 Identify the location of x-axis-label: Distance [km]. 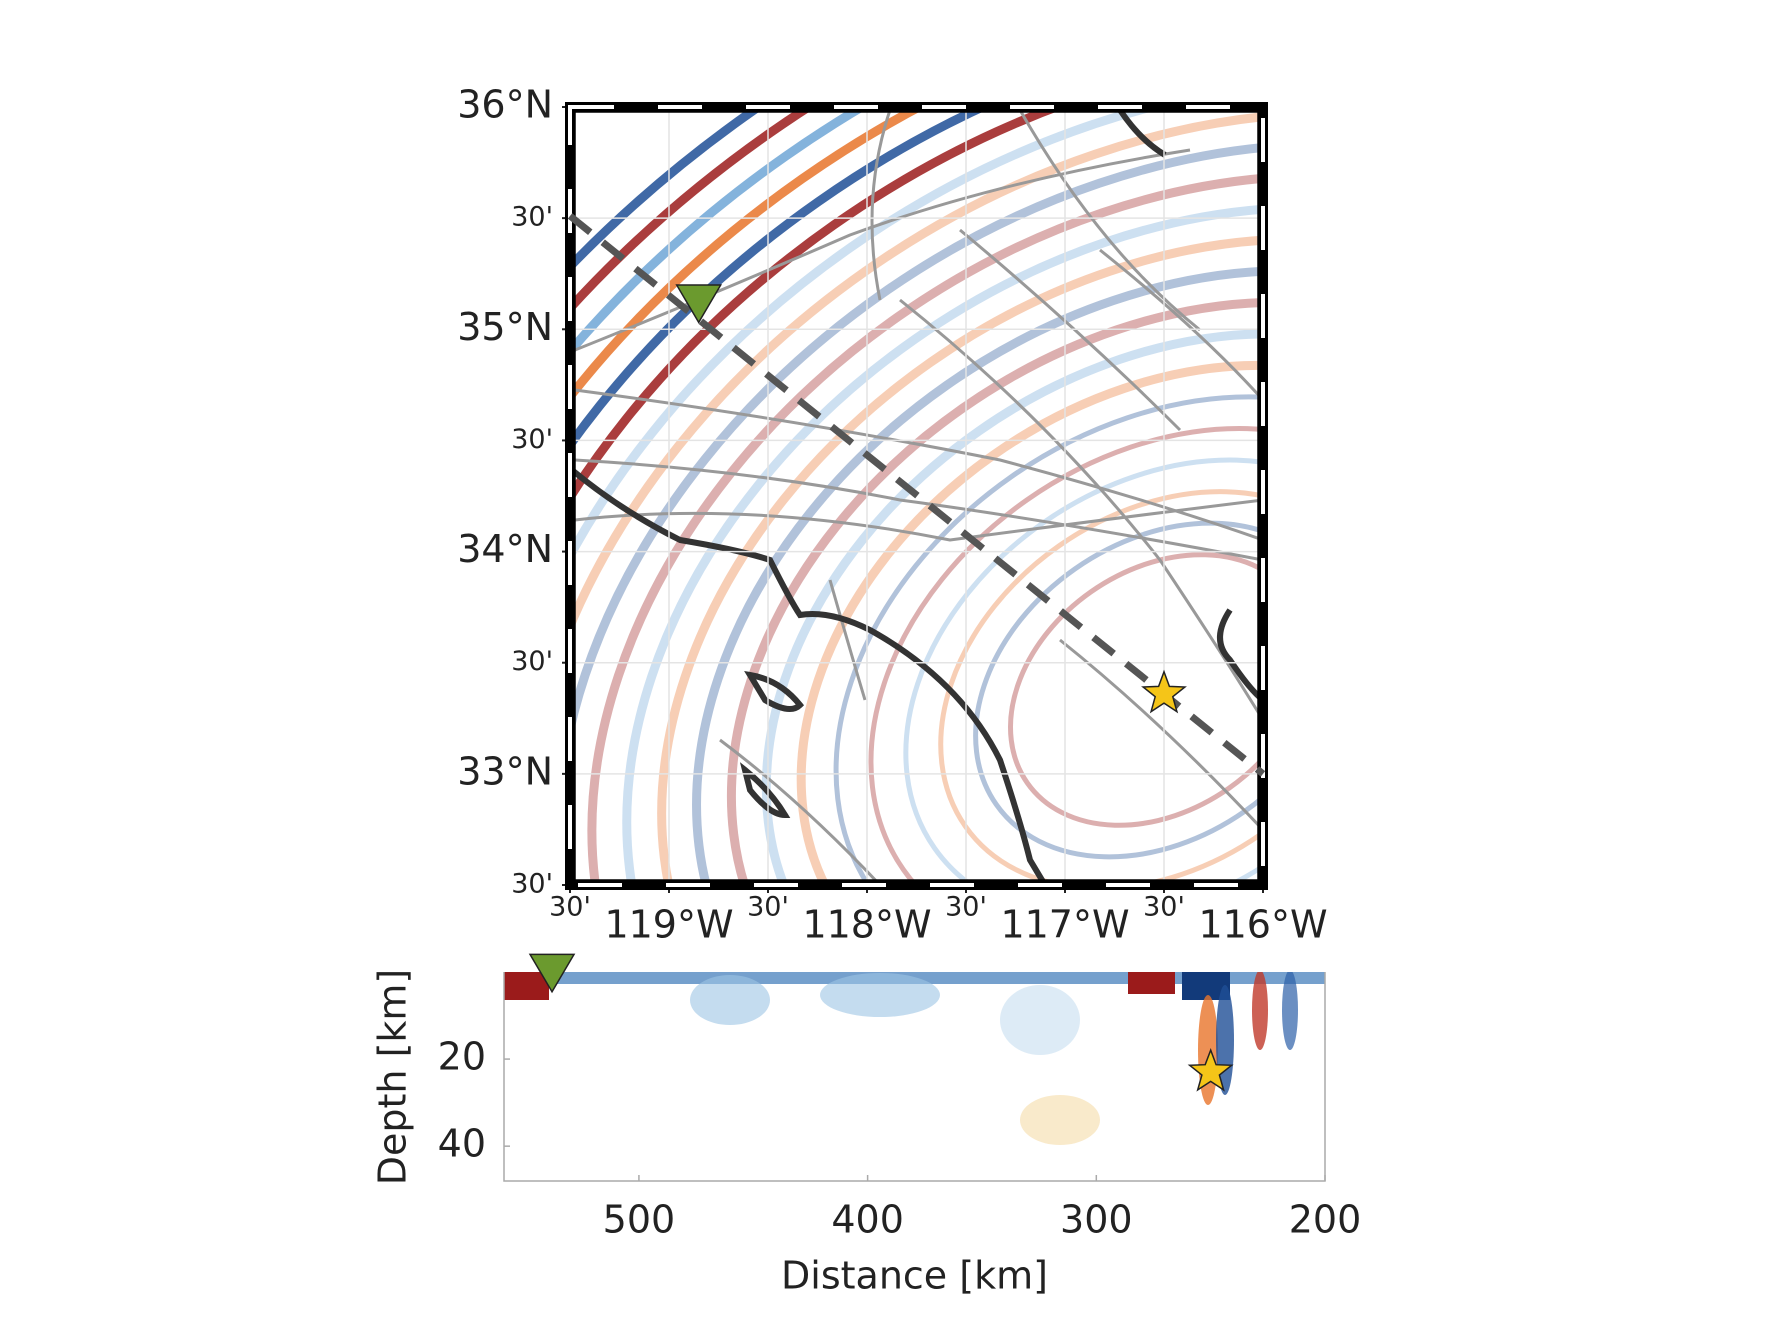
(914, 1276).